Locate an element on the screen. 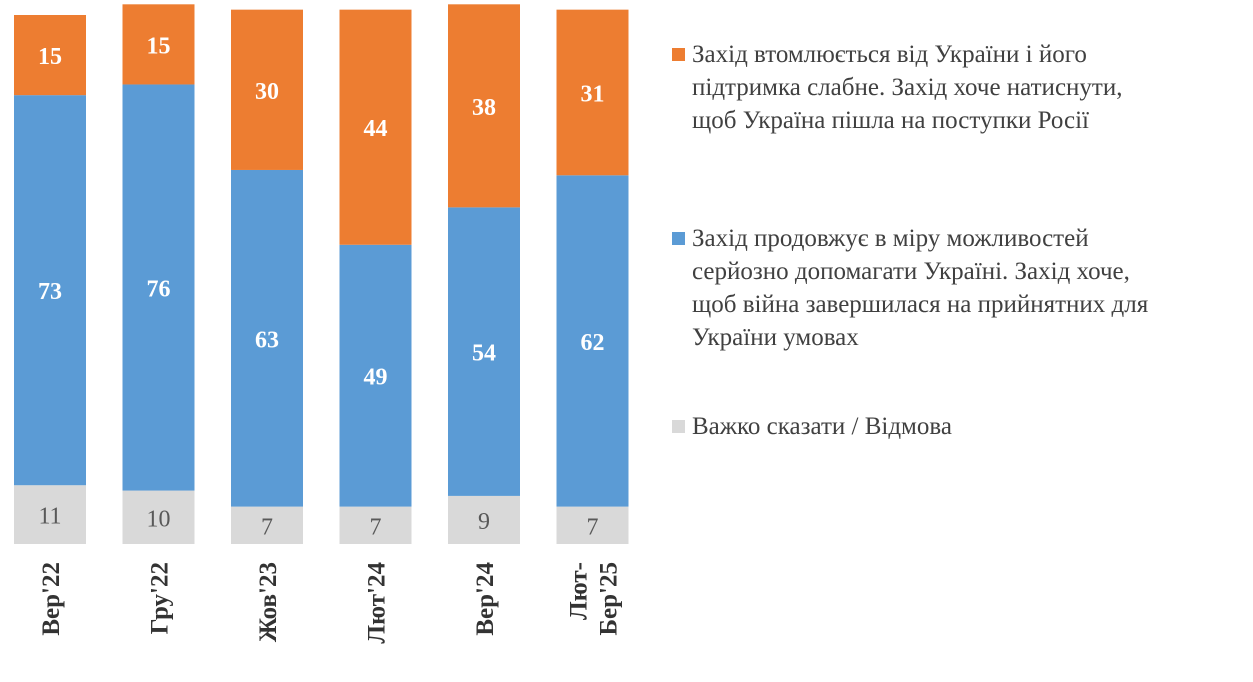  data-label-s2-c4: 38 is located at coordinates (484, 108).